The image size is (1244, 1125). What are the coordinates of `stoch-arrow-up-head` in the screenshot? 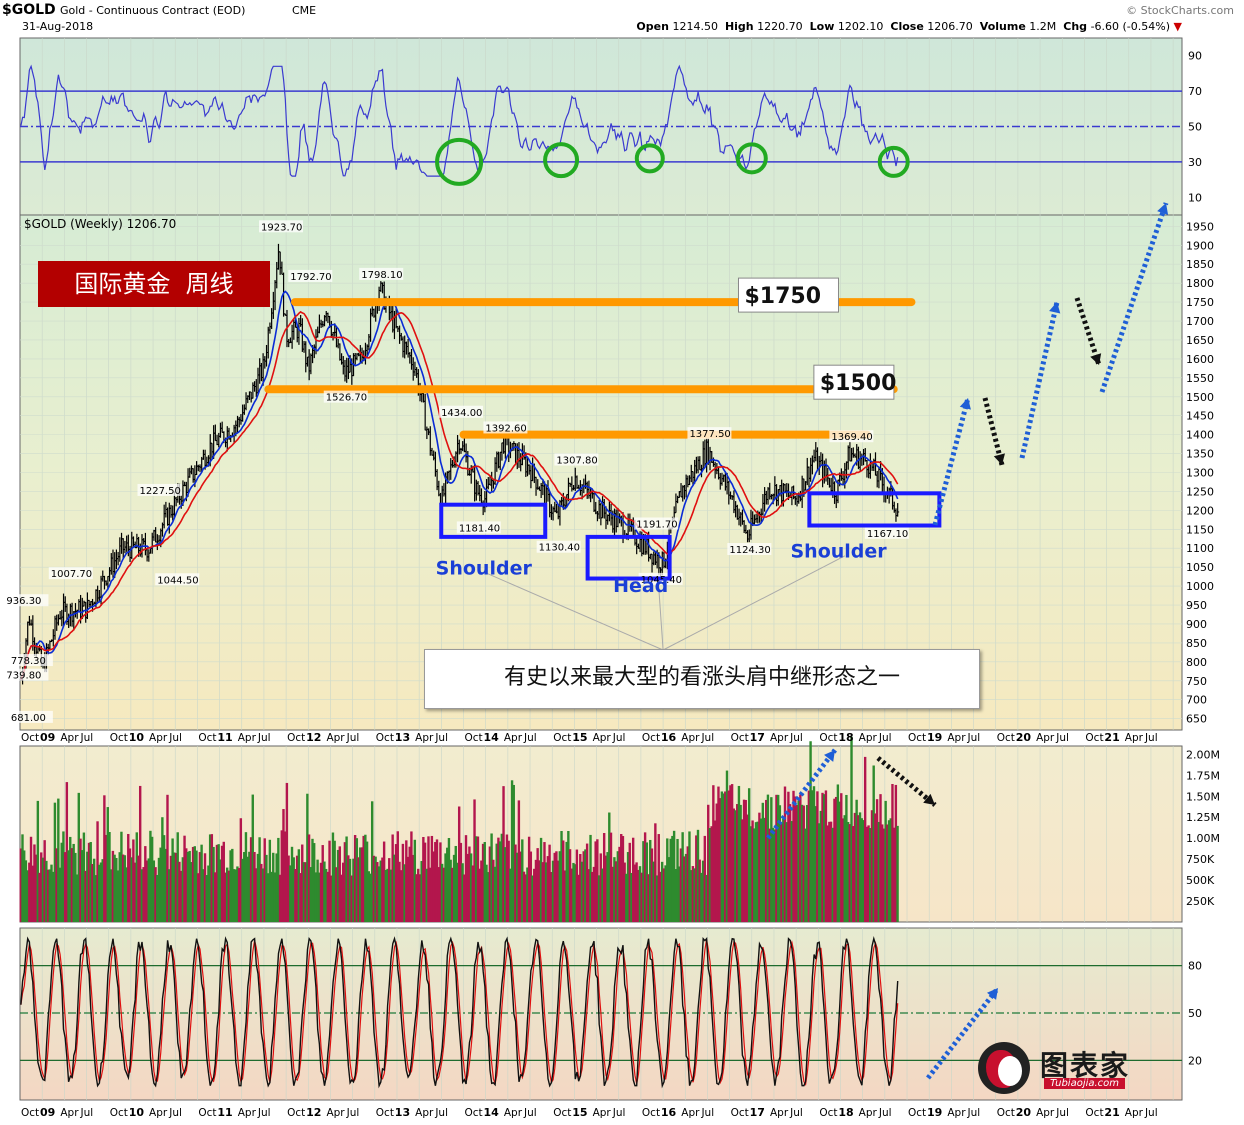 It's located at (992, 994).